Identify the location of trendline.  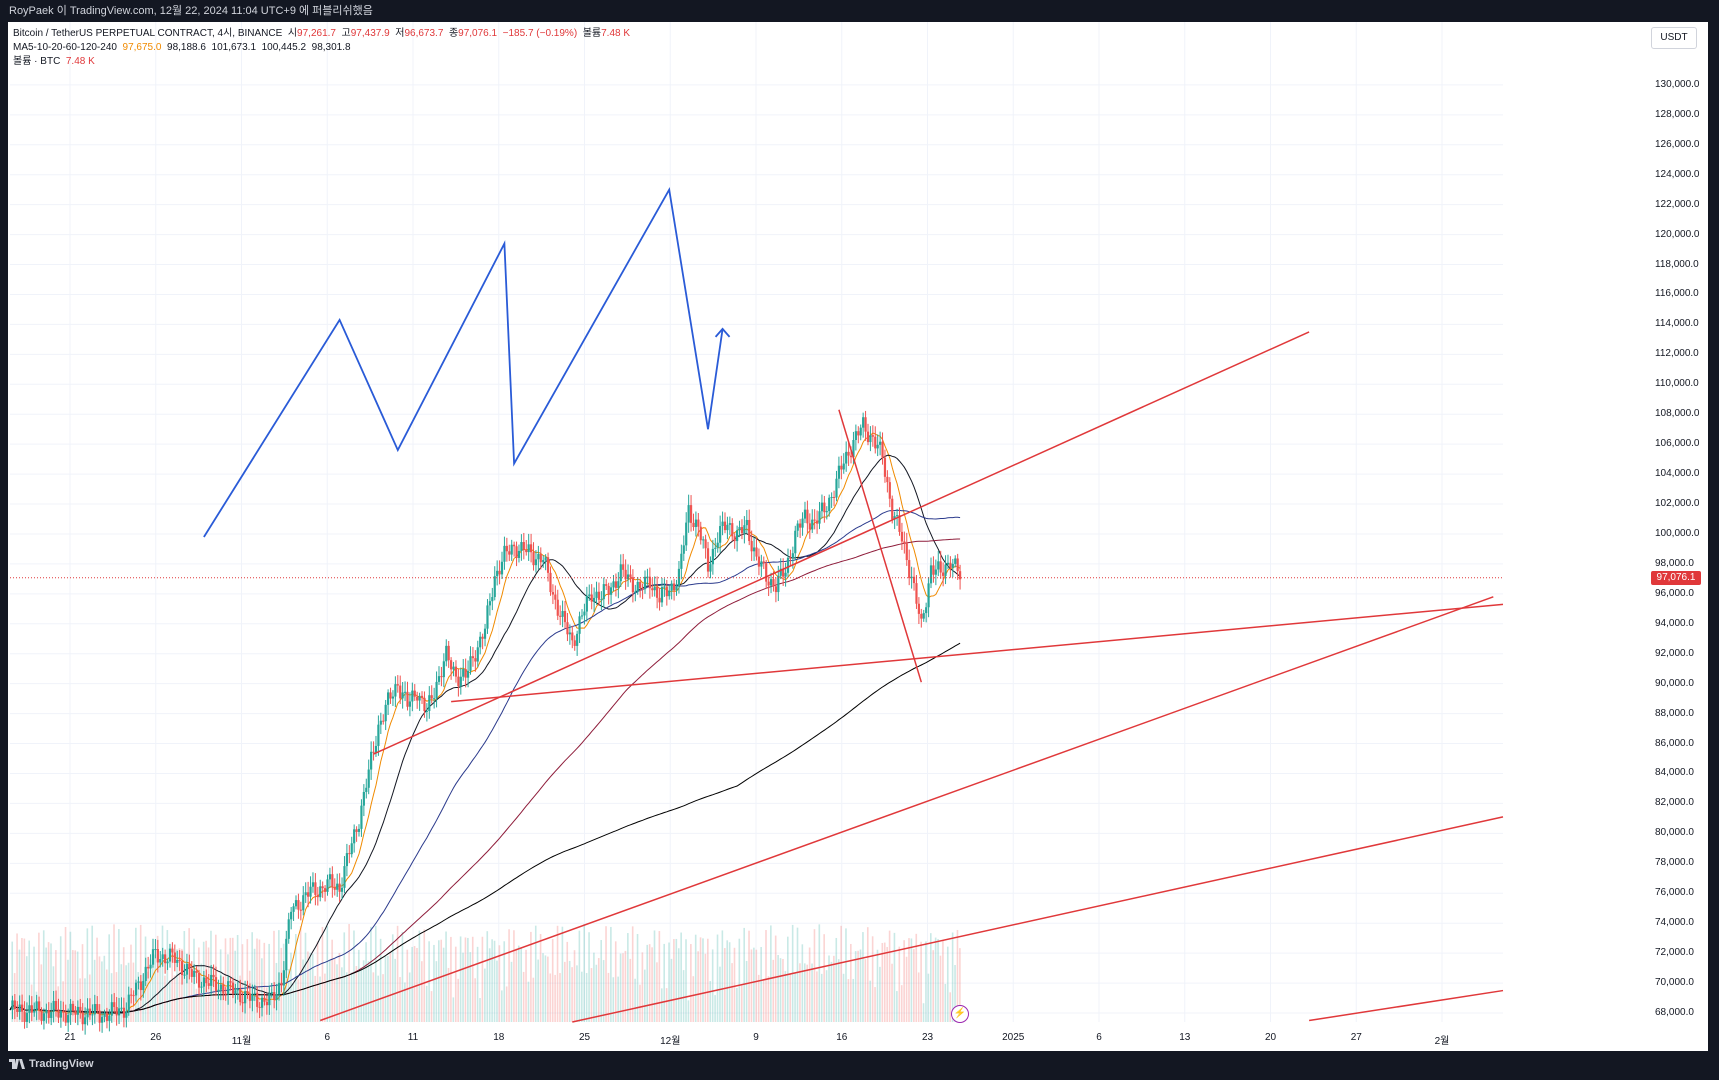
(1038, 919).